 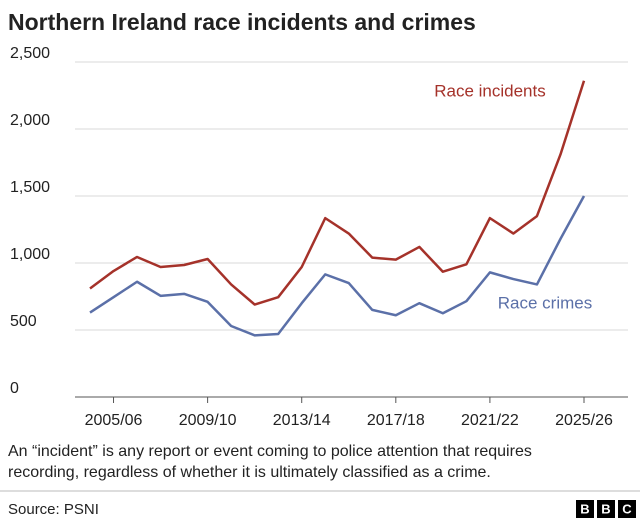 What do you see at coordinates (396, 420) in the screenshot?
I see `x-tick-label: 2017/18` at bounding box center [396, 420].